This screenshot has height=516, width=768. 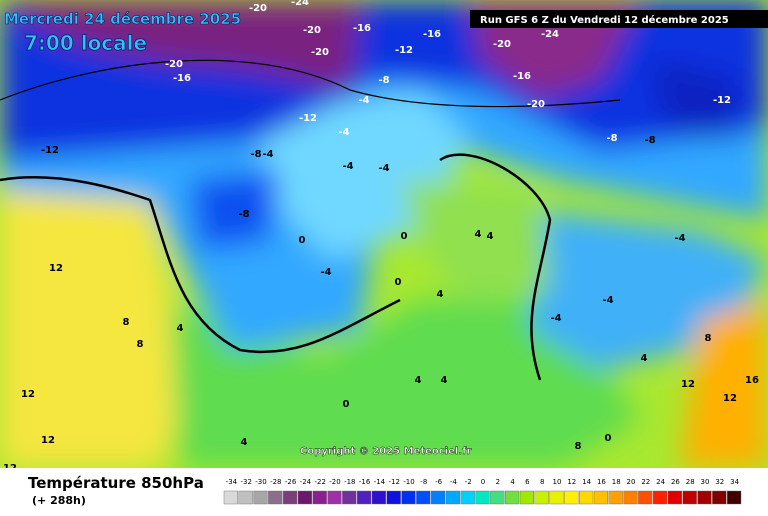 I want to click on legend-label: 12, so click(x=571, y=482).